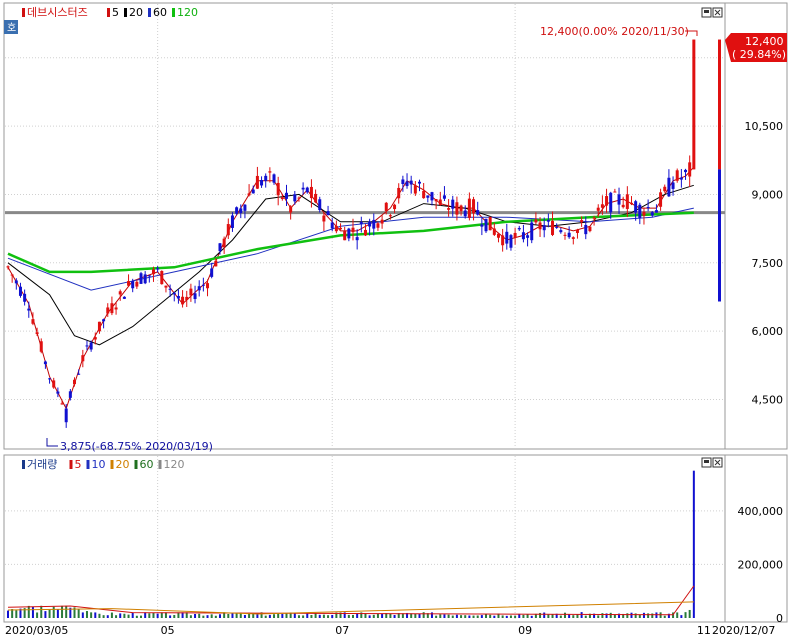 This screenshot has height=636, width=789. I want to click on volume-axis-tick-label: 400,000, so click(761, 511).